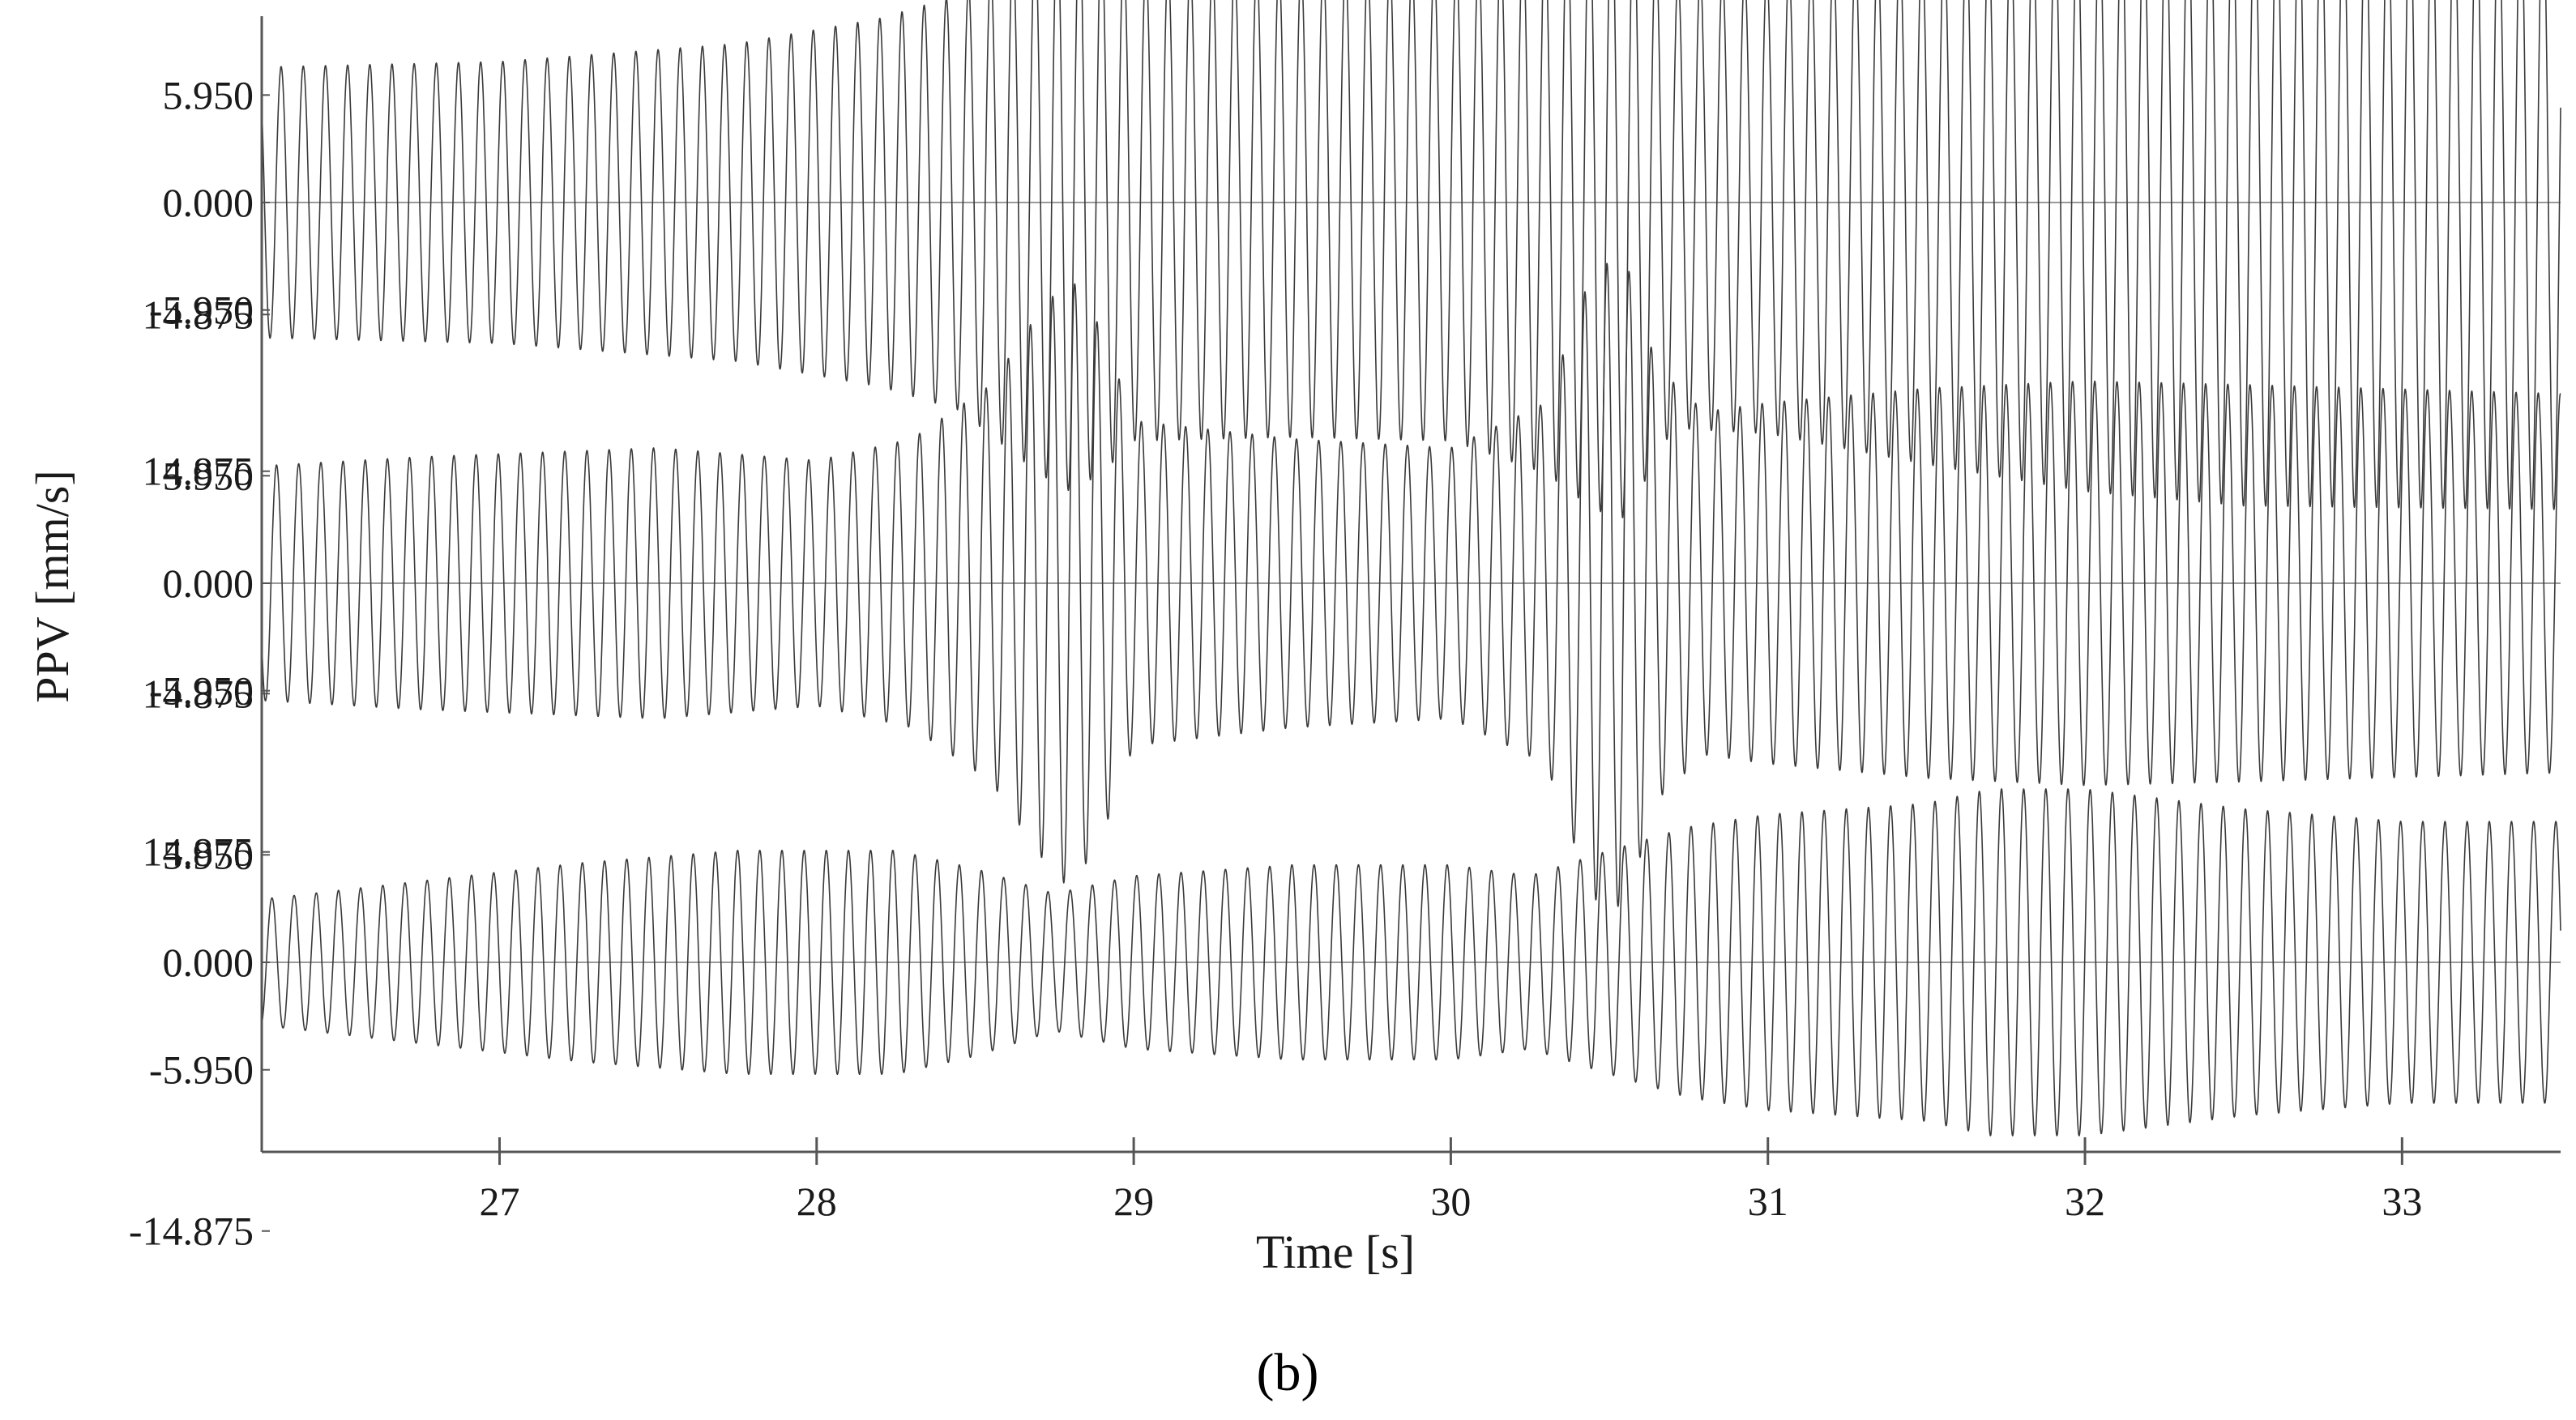 The width and height of the screenshot is (2576, 1420). Describe the element at coordinates (1450, 1201) in the screenshot. I see `x-tick-label: 30` at that location.